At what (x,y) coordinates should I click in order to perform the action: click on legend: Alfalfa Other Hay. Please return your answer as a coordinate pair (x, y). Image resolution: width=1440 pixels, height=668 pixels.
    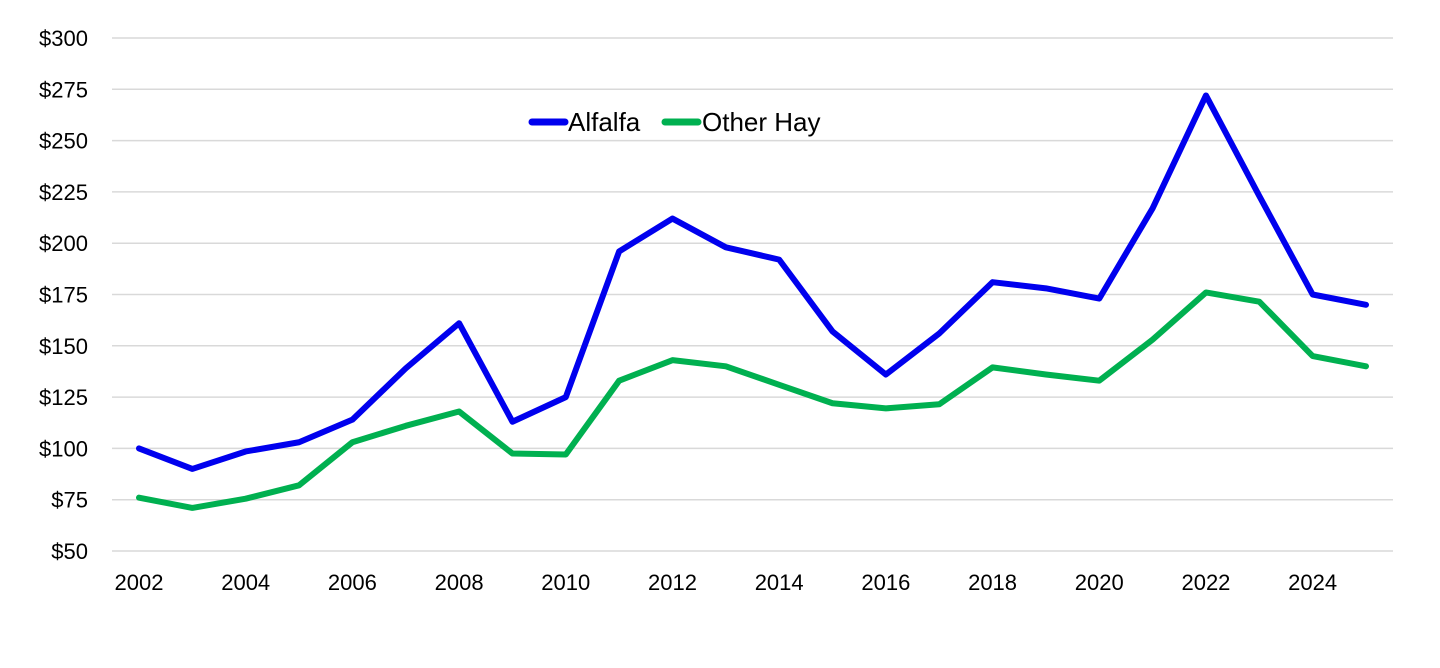
    Looking at the image, I should click on (674, 122).